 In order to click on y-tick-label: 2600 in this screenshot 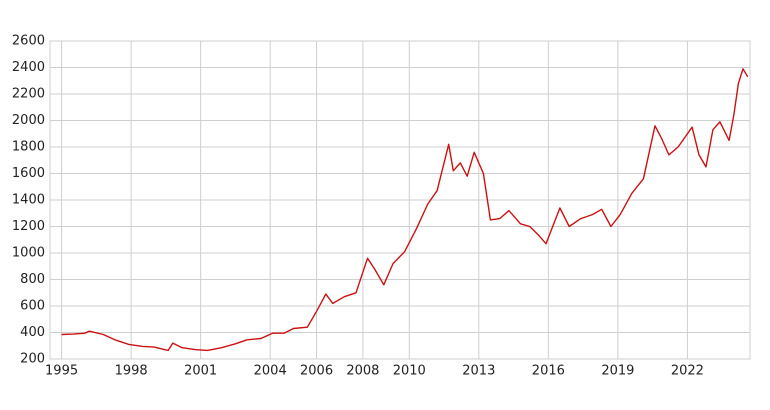, I will do `click(28, 41)`.